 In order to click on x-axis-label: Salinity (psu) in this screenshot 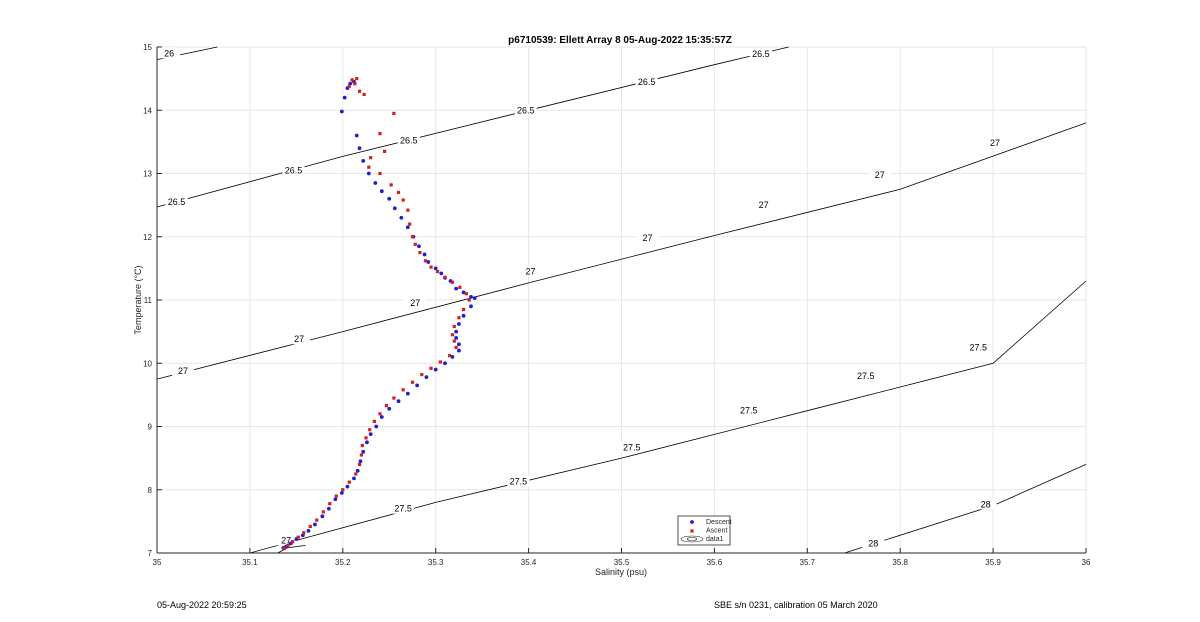, I will do `click(621, 572)`.